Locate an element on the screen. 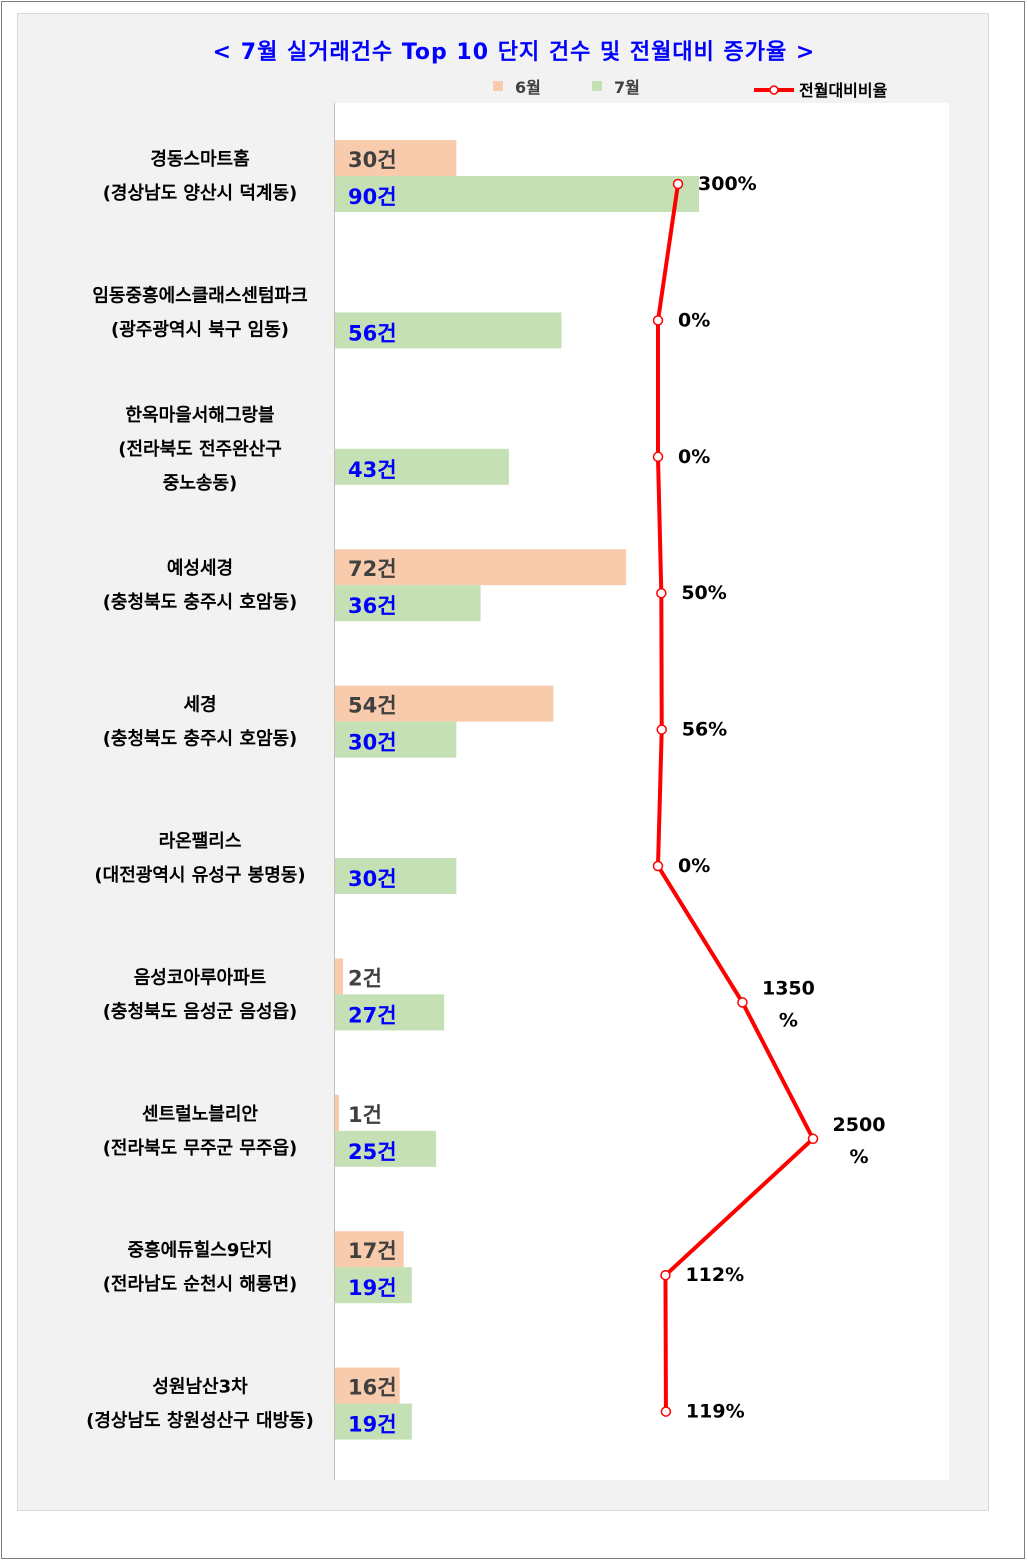  category-label: 중흥에듀힐스9단지 is located at coordinates (199, 1250).